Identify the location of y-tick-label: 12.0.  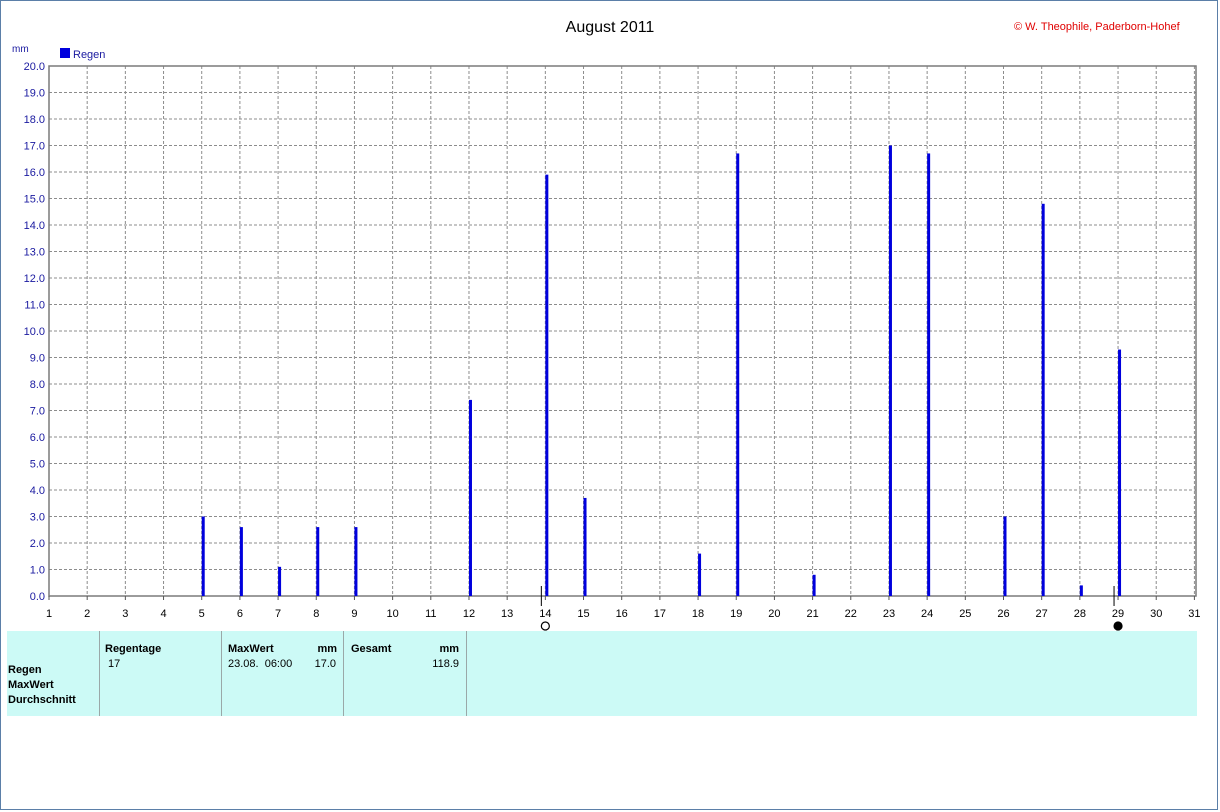
(34, 279).